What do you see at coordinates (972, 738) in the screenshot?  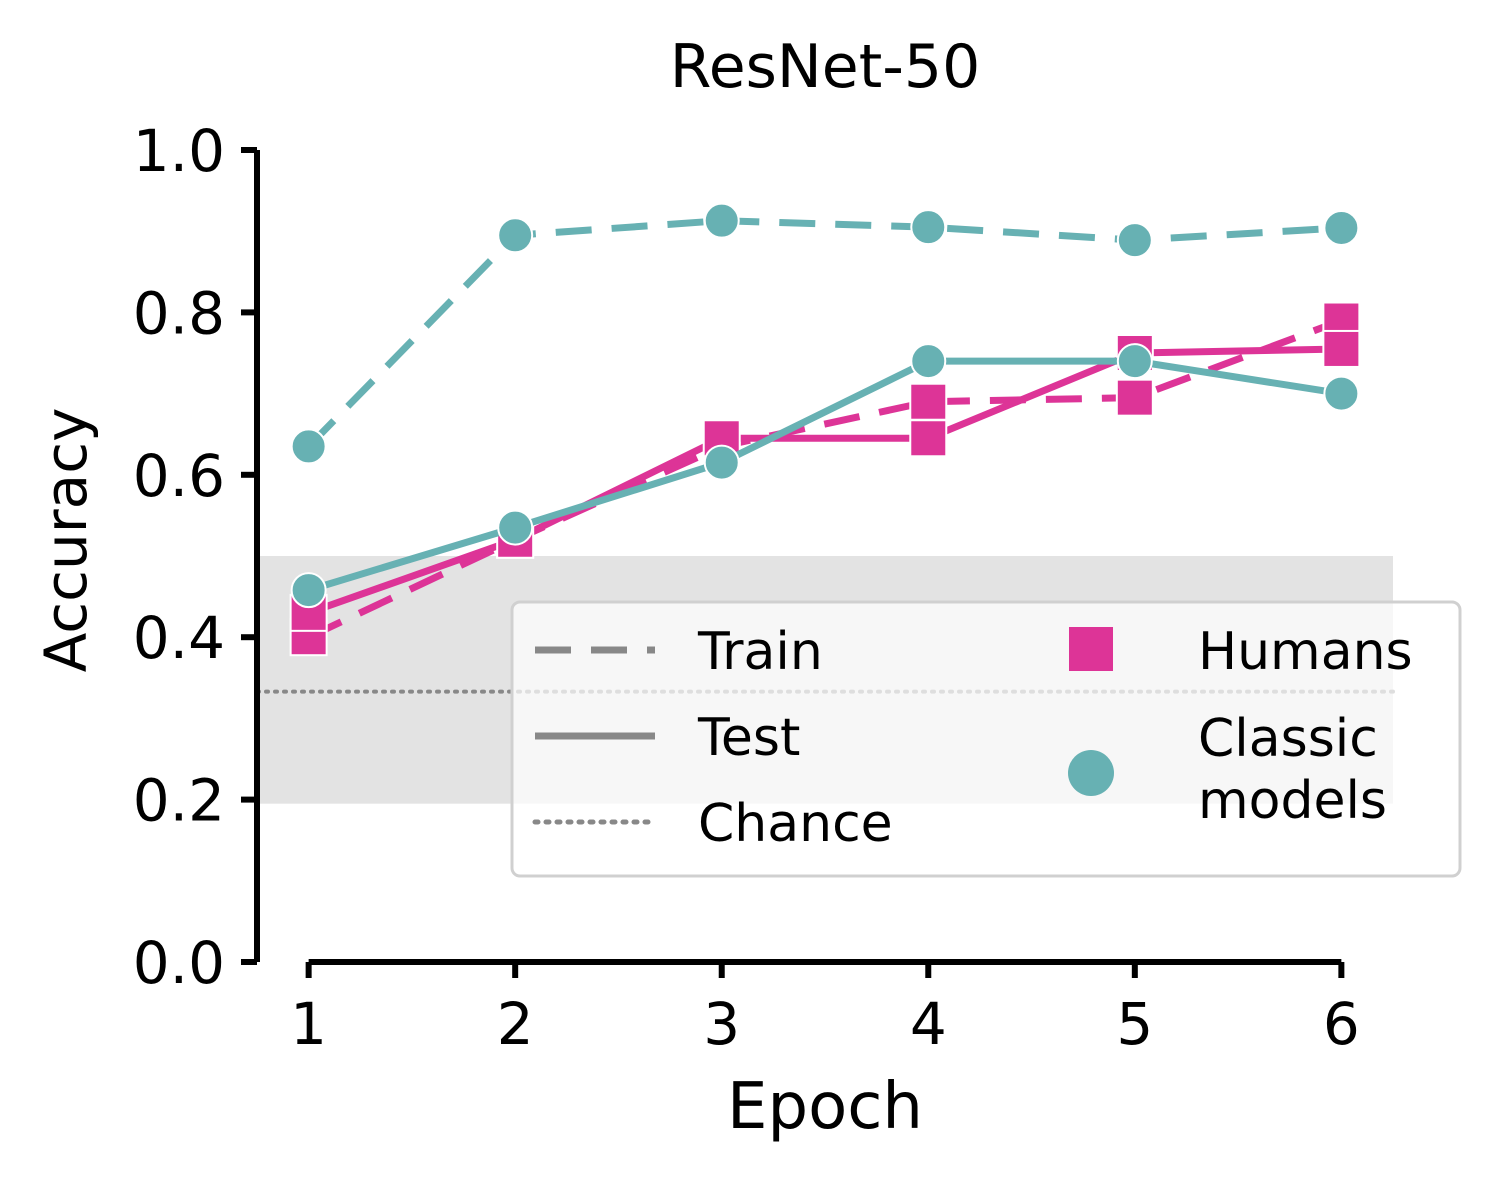 I see `legend-entries: Train Test Chance Humans Classic models` at bounding box center [972, 738].